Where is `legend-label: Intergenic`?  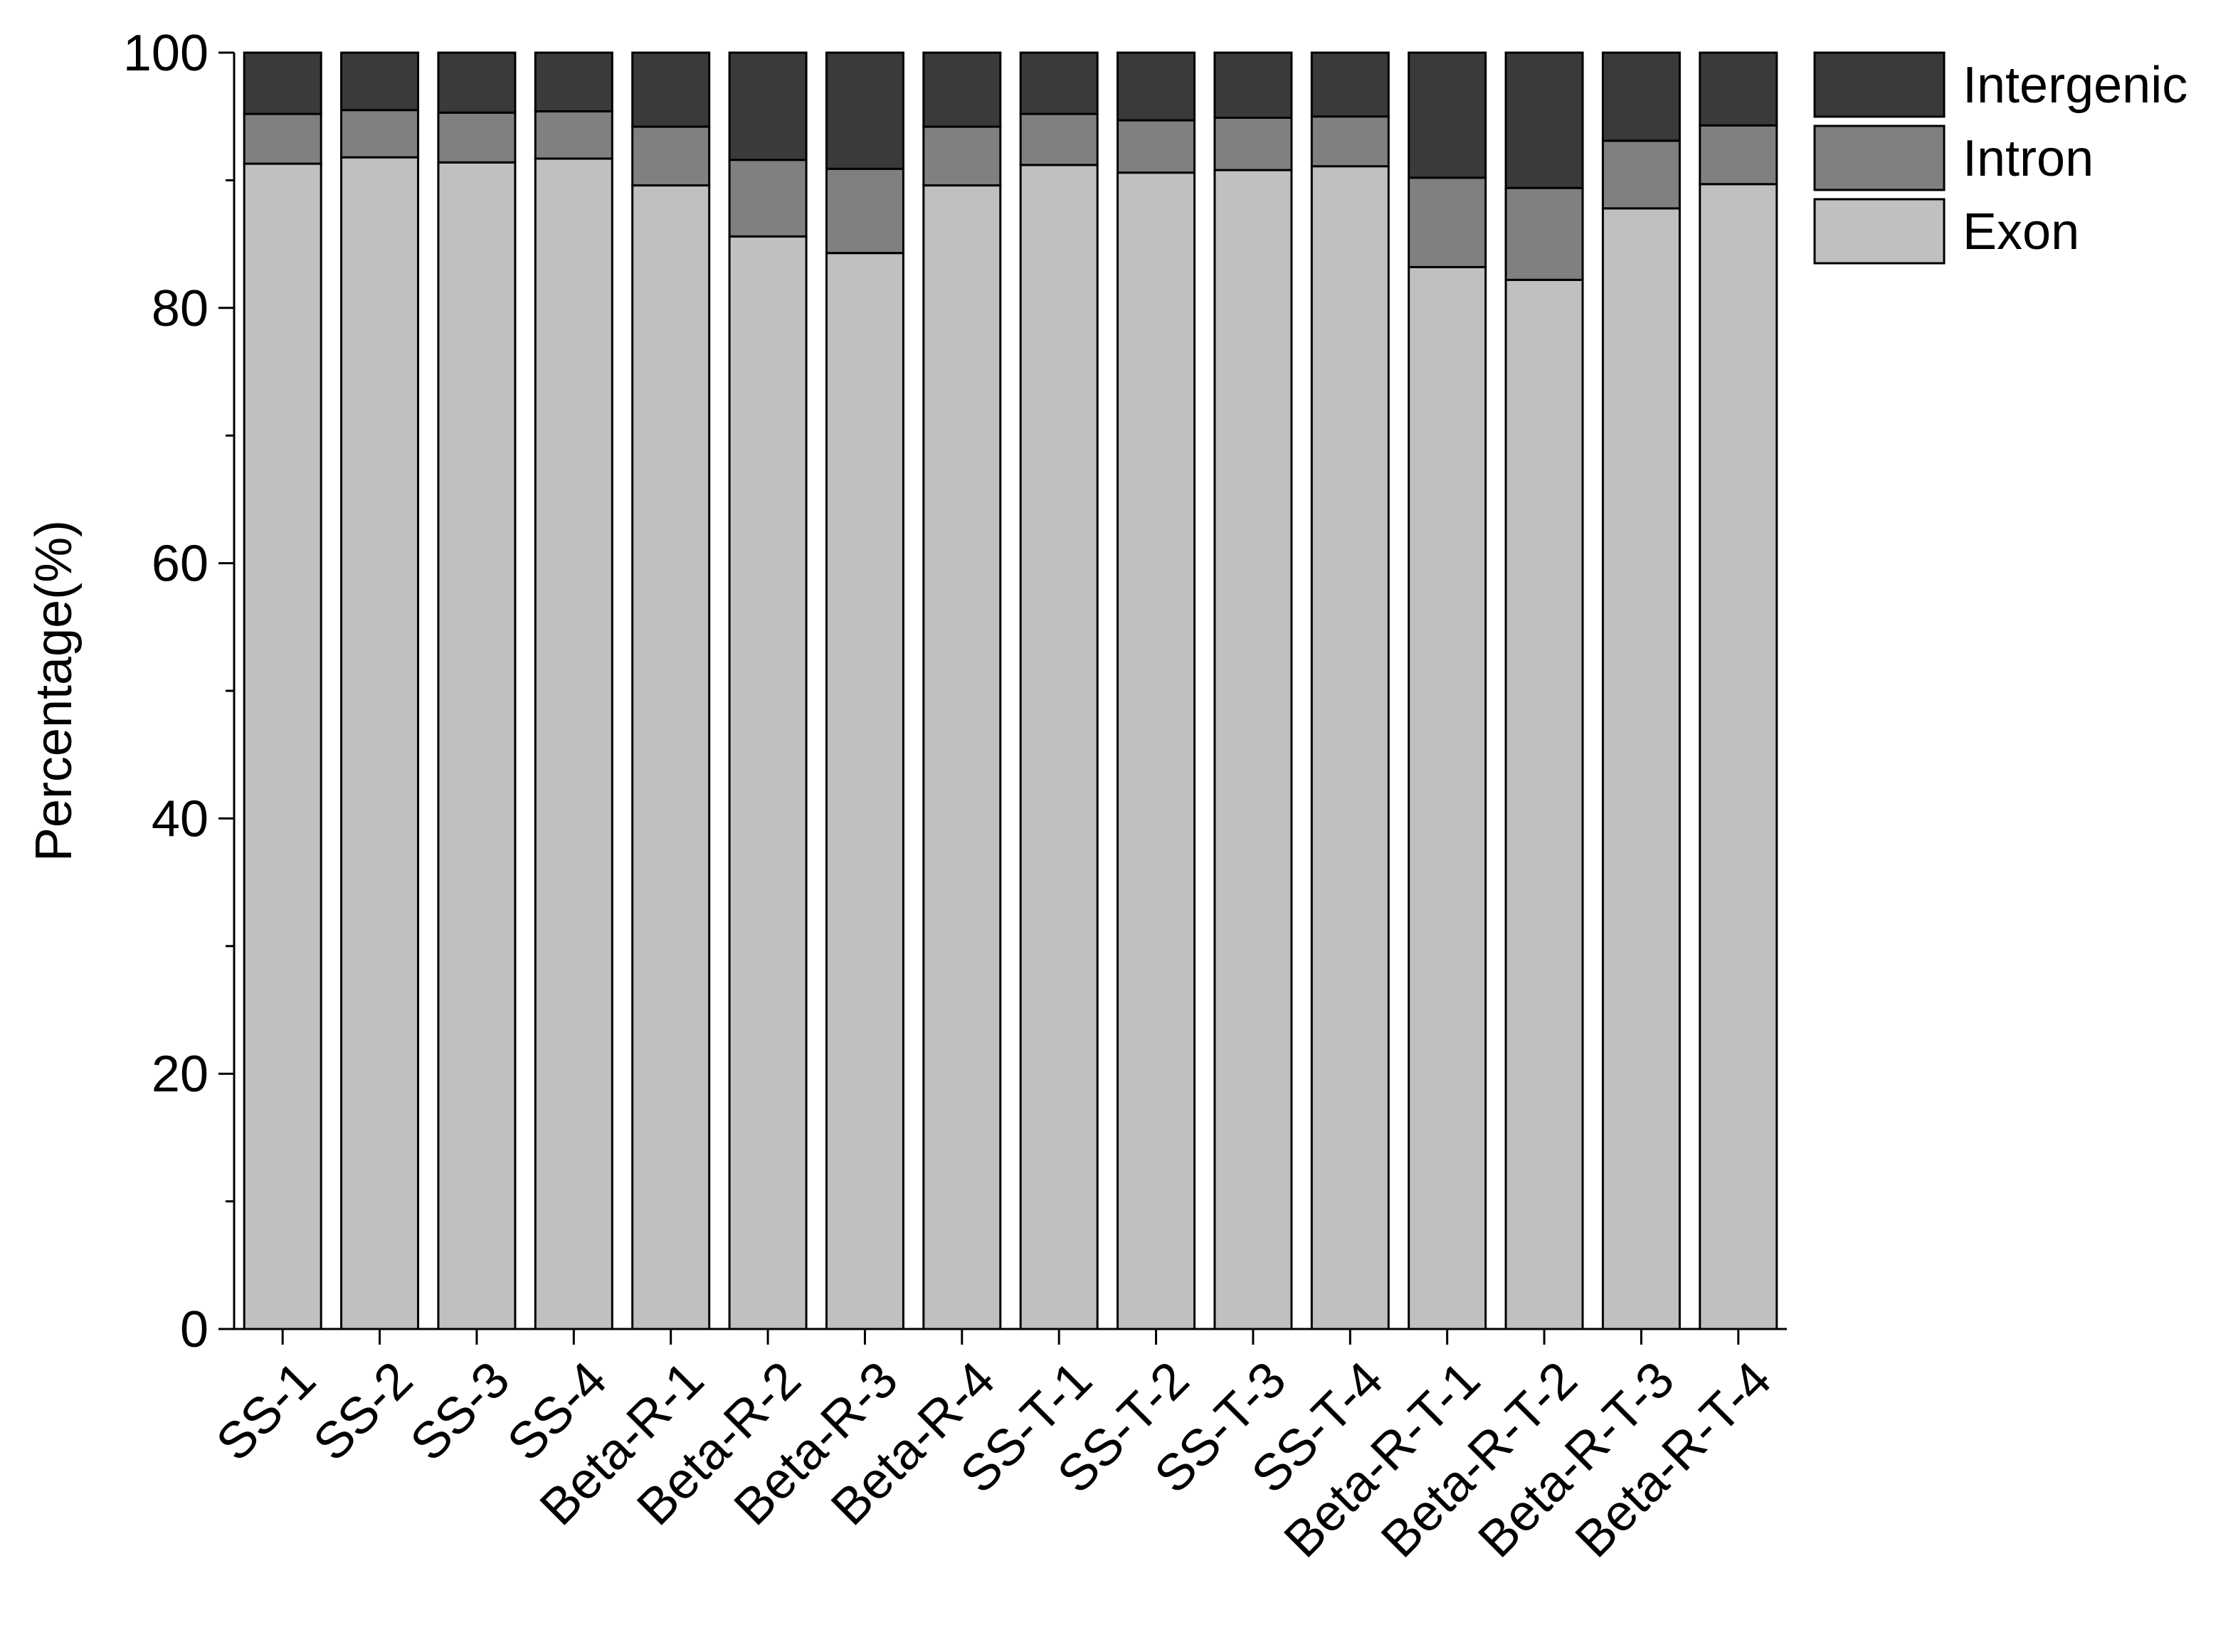 legend-label: Intergenic is located at coordinates (2075, 85).